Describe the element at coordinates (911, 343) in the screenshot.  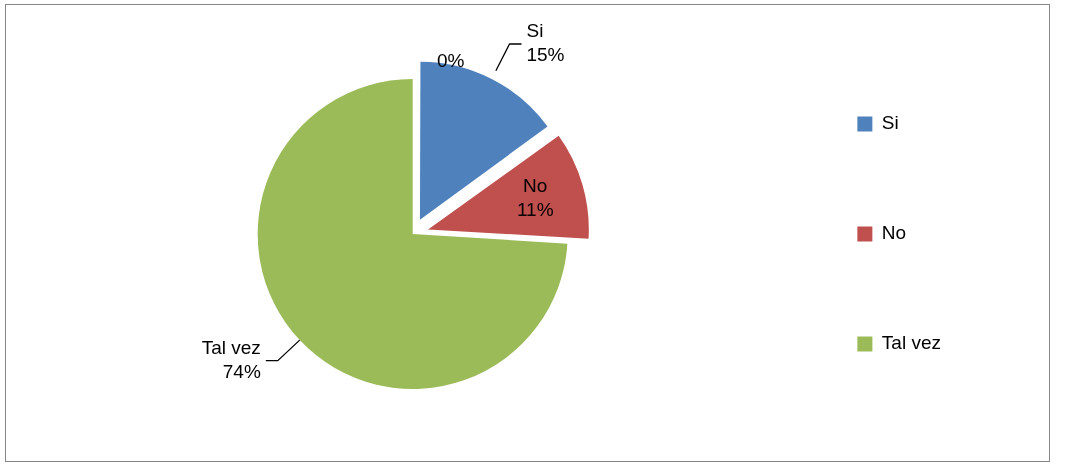
I see `legend-label: Tal vez` at that location.